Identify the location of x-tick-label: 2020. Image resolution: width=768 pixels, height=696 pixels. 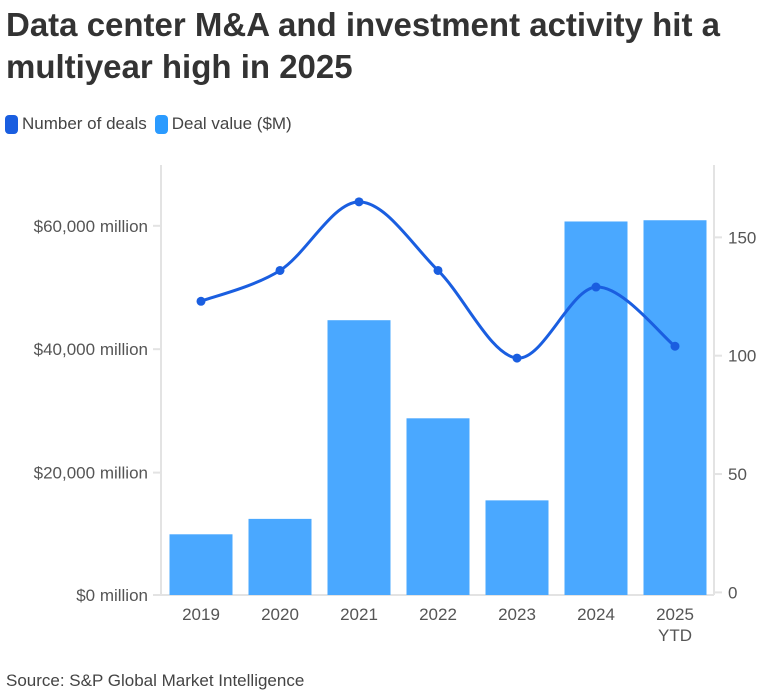
(280, 614).